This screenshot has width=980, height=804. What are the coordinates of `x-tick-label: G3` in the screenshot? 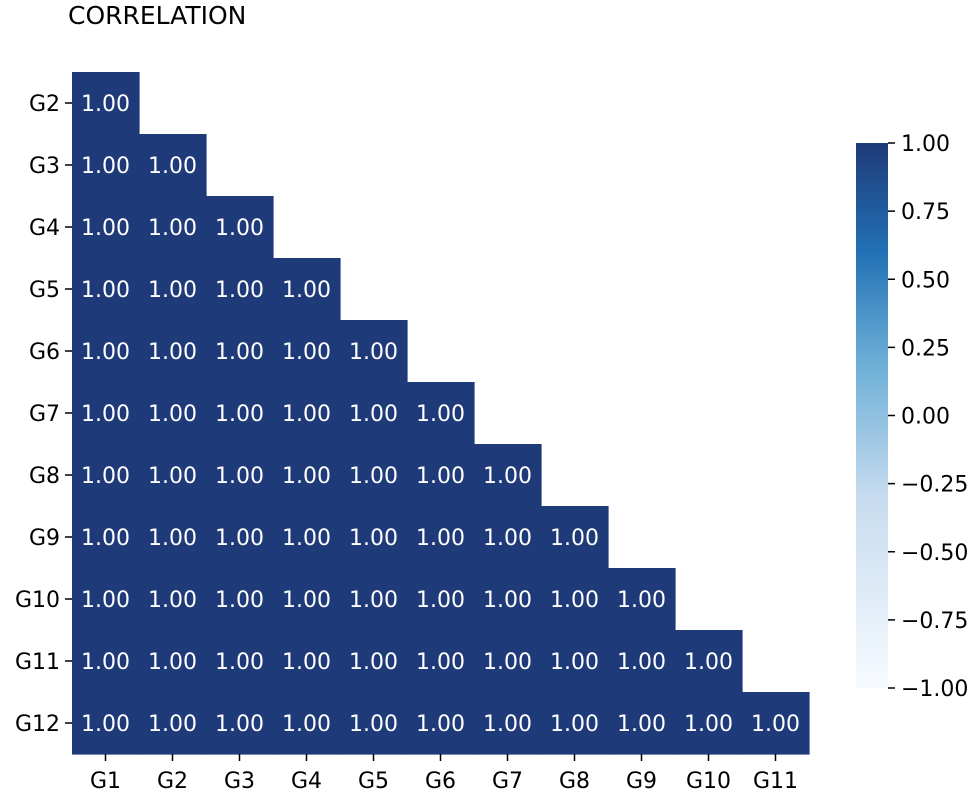 It's located at (239, 781).